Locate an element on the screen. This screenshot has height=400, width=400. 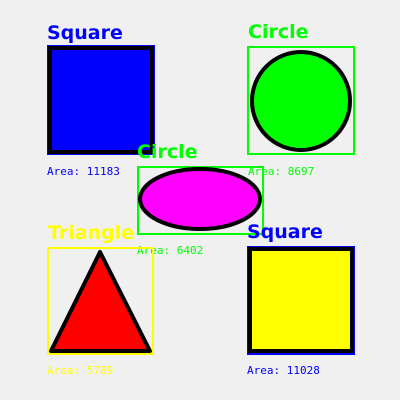
shape-circle-top-right: Circle Area: 8697 is located at coordinates (301, 99).